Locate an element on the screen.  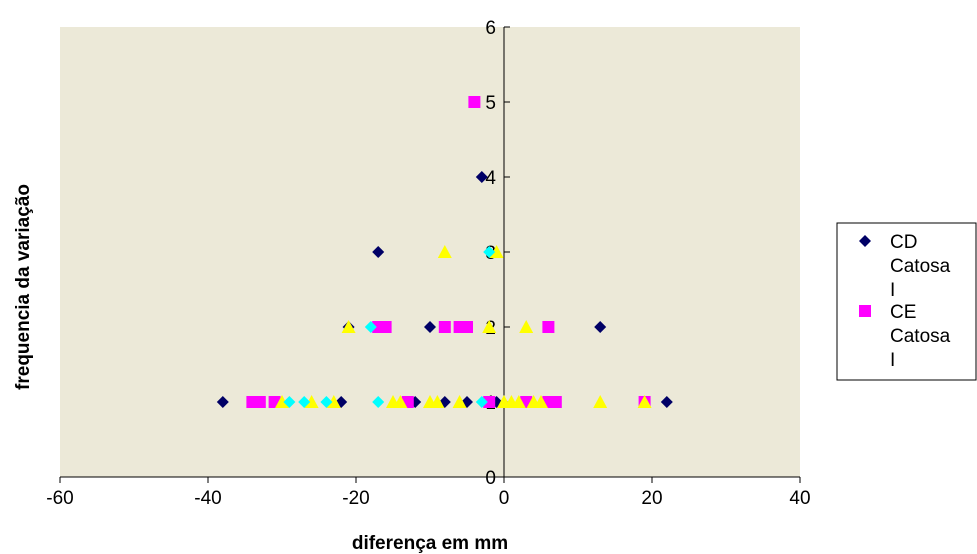
y-tick-label: 6 is located at coordinates (490, 28).